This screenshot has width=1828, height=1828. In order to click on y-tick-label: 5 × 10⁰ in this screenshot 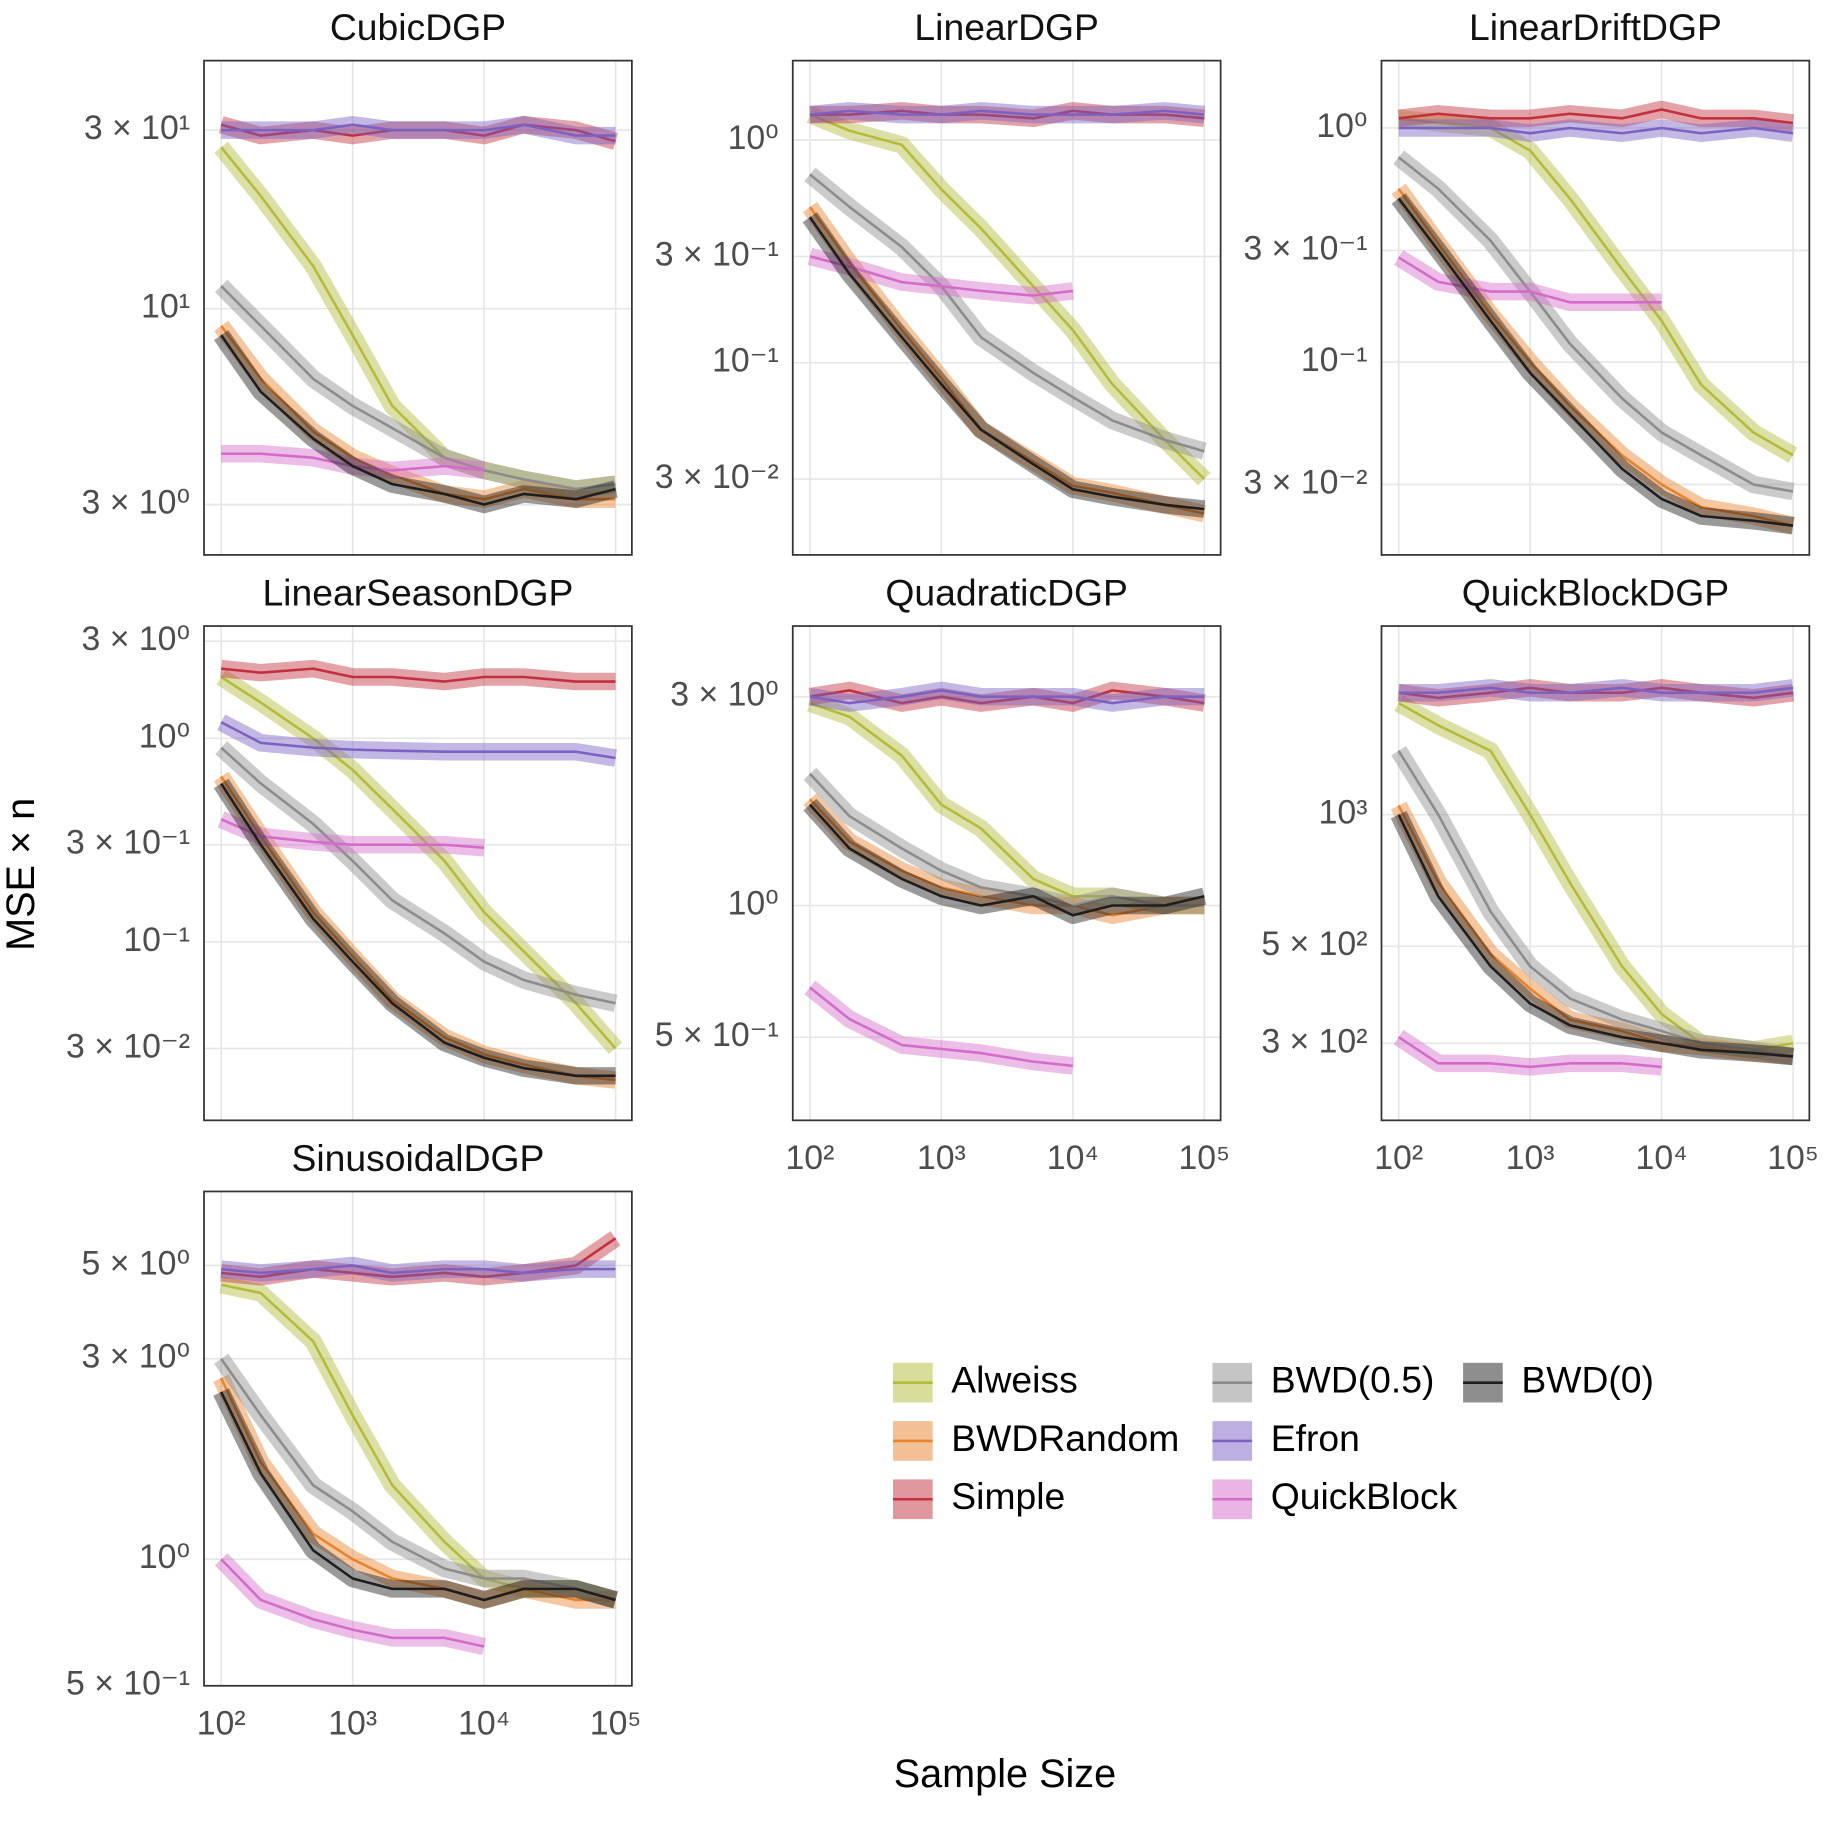, I will do `click(136, 1263)`.